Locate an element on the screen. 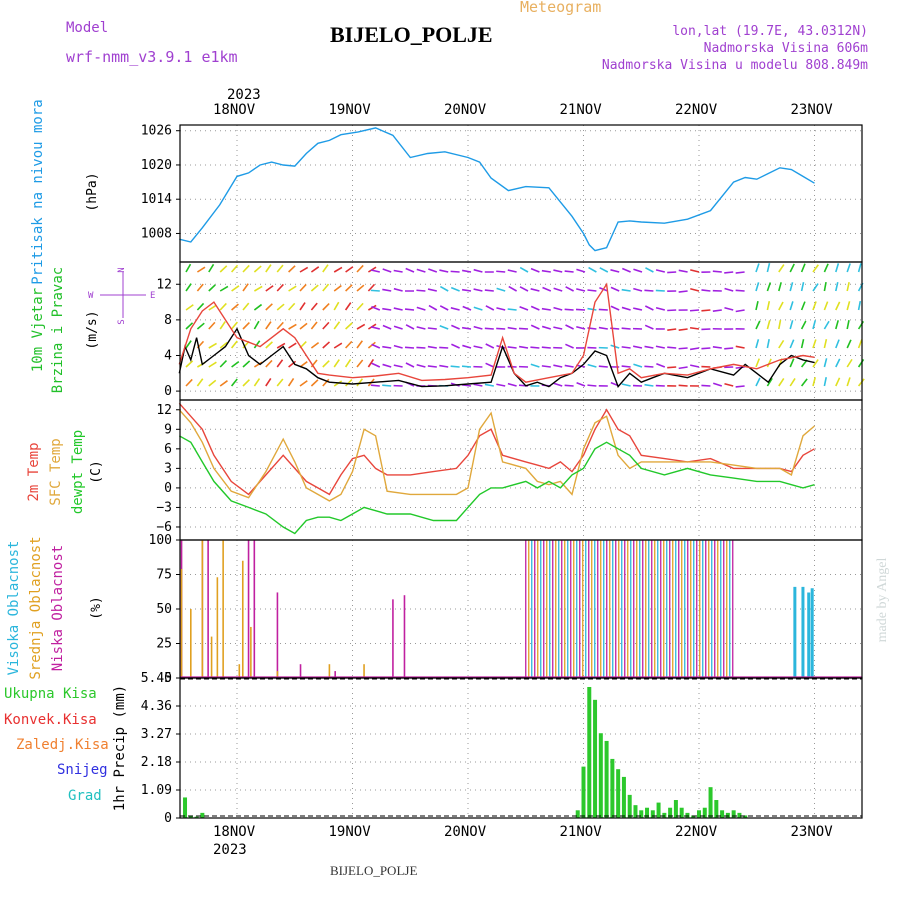  page-title: BIJELO_POLJE is located at coordinates (411, 34).